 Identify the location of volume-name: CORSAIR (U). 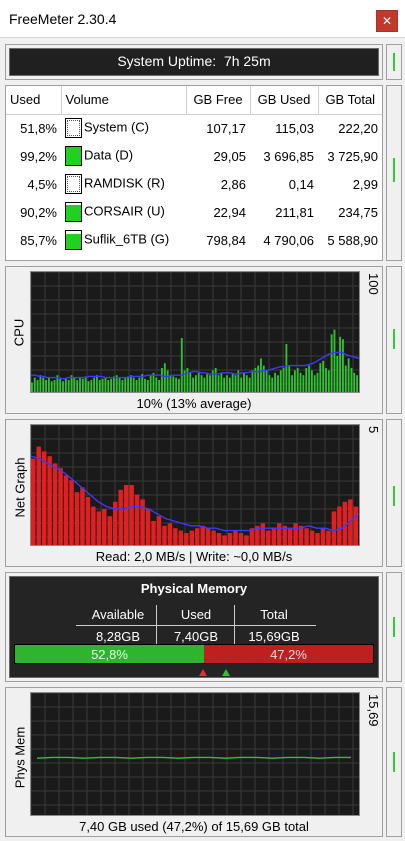
(124, 211).